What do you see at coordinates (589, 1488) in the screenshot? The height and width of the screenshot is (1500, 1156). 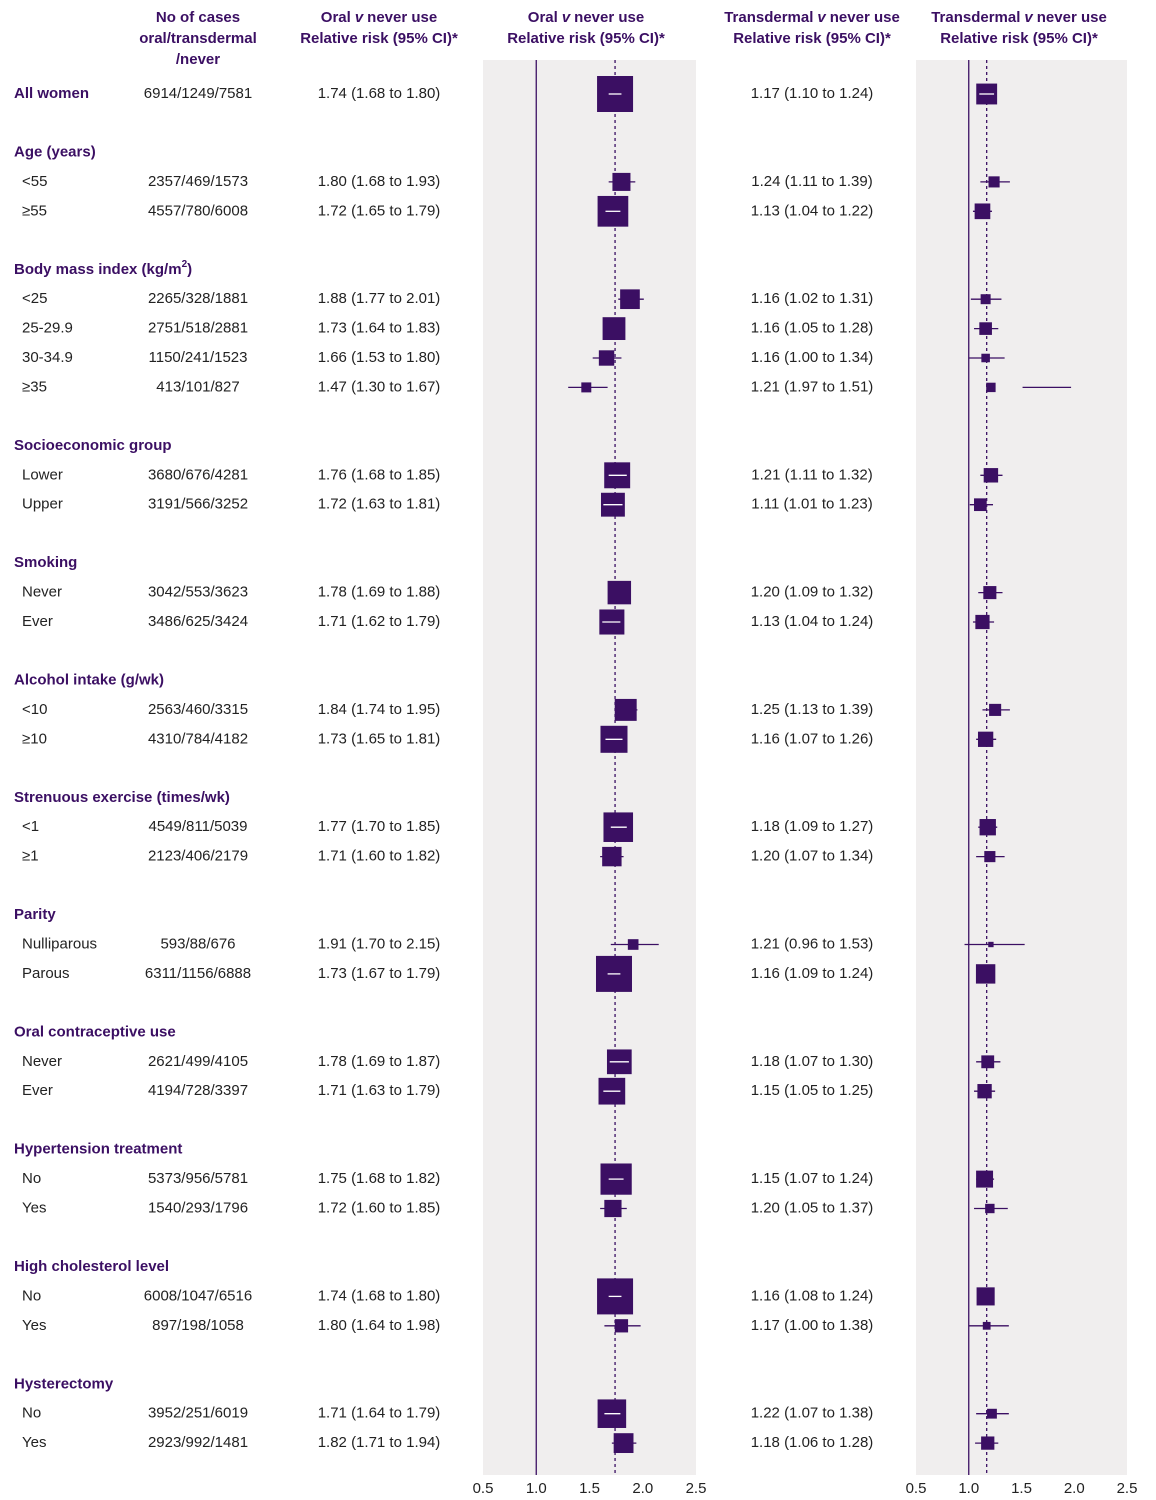 I see `x-tick-label: 1.5` at bounding box center [589, 1488].